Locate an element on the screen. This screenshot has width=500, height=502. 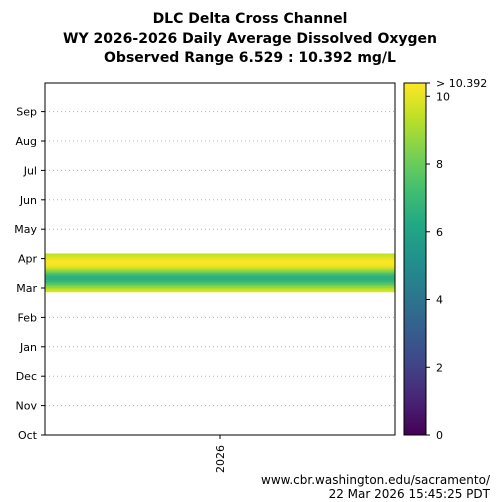
y-tick-label-jul: Jul is located at coordinates (30, 170).